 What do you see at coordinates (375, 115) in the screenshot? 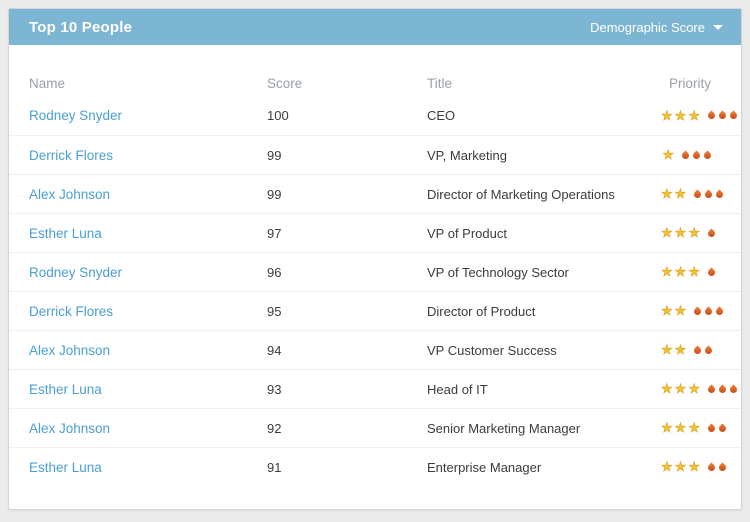
I see `table-row: Rodney Snyder 100 CEO ★ ★ ★` at bounding box center [375, 115].